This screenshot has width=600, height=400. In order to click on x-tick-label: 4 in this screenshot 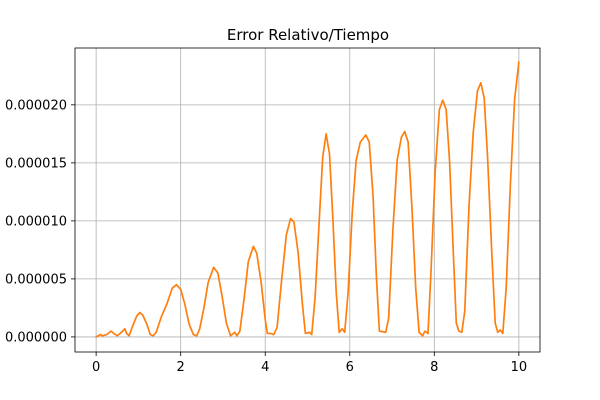, I will do `click(265, 367)`.